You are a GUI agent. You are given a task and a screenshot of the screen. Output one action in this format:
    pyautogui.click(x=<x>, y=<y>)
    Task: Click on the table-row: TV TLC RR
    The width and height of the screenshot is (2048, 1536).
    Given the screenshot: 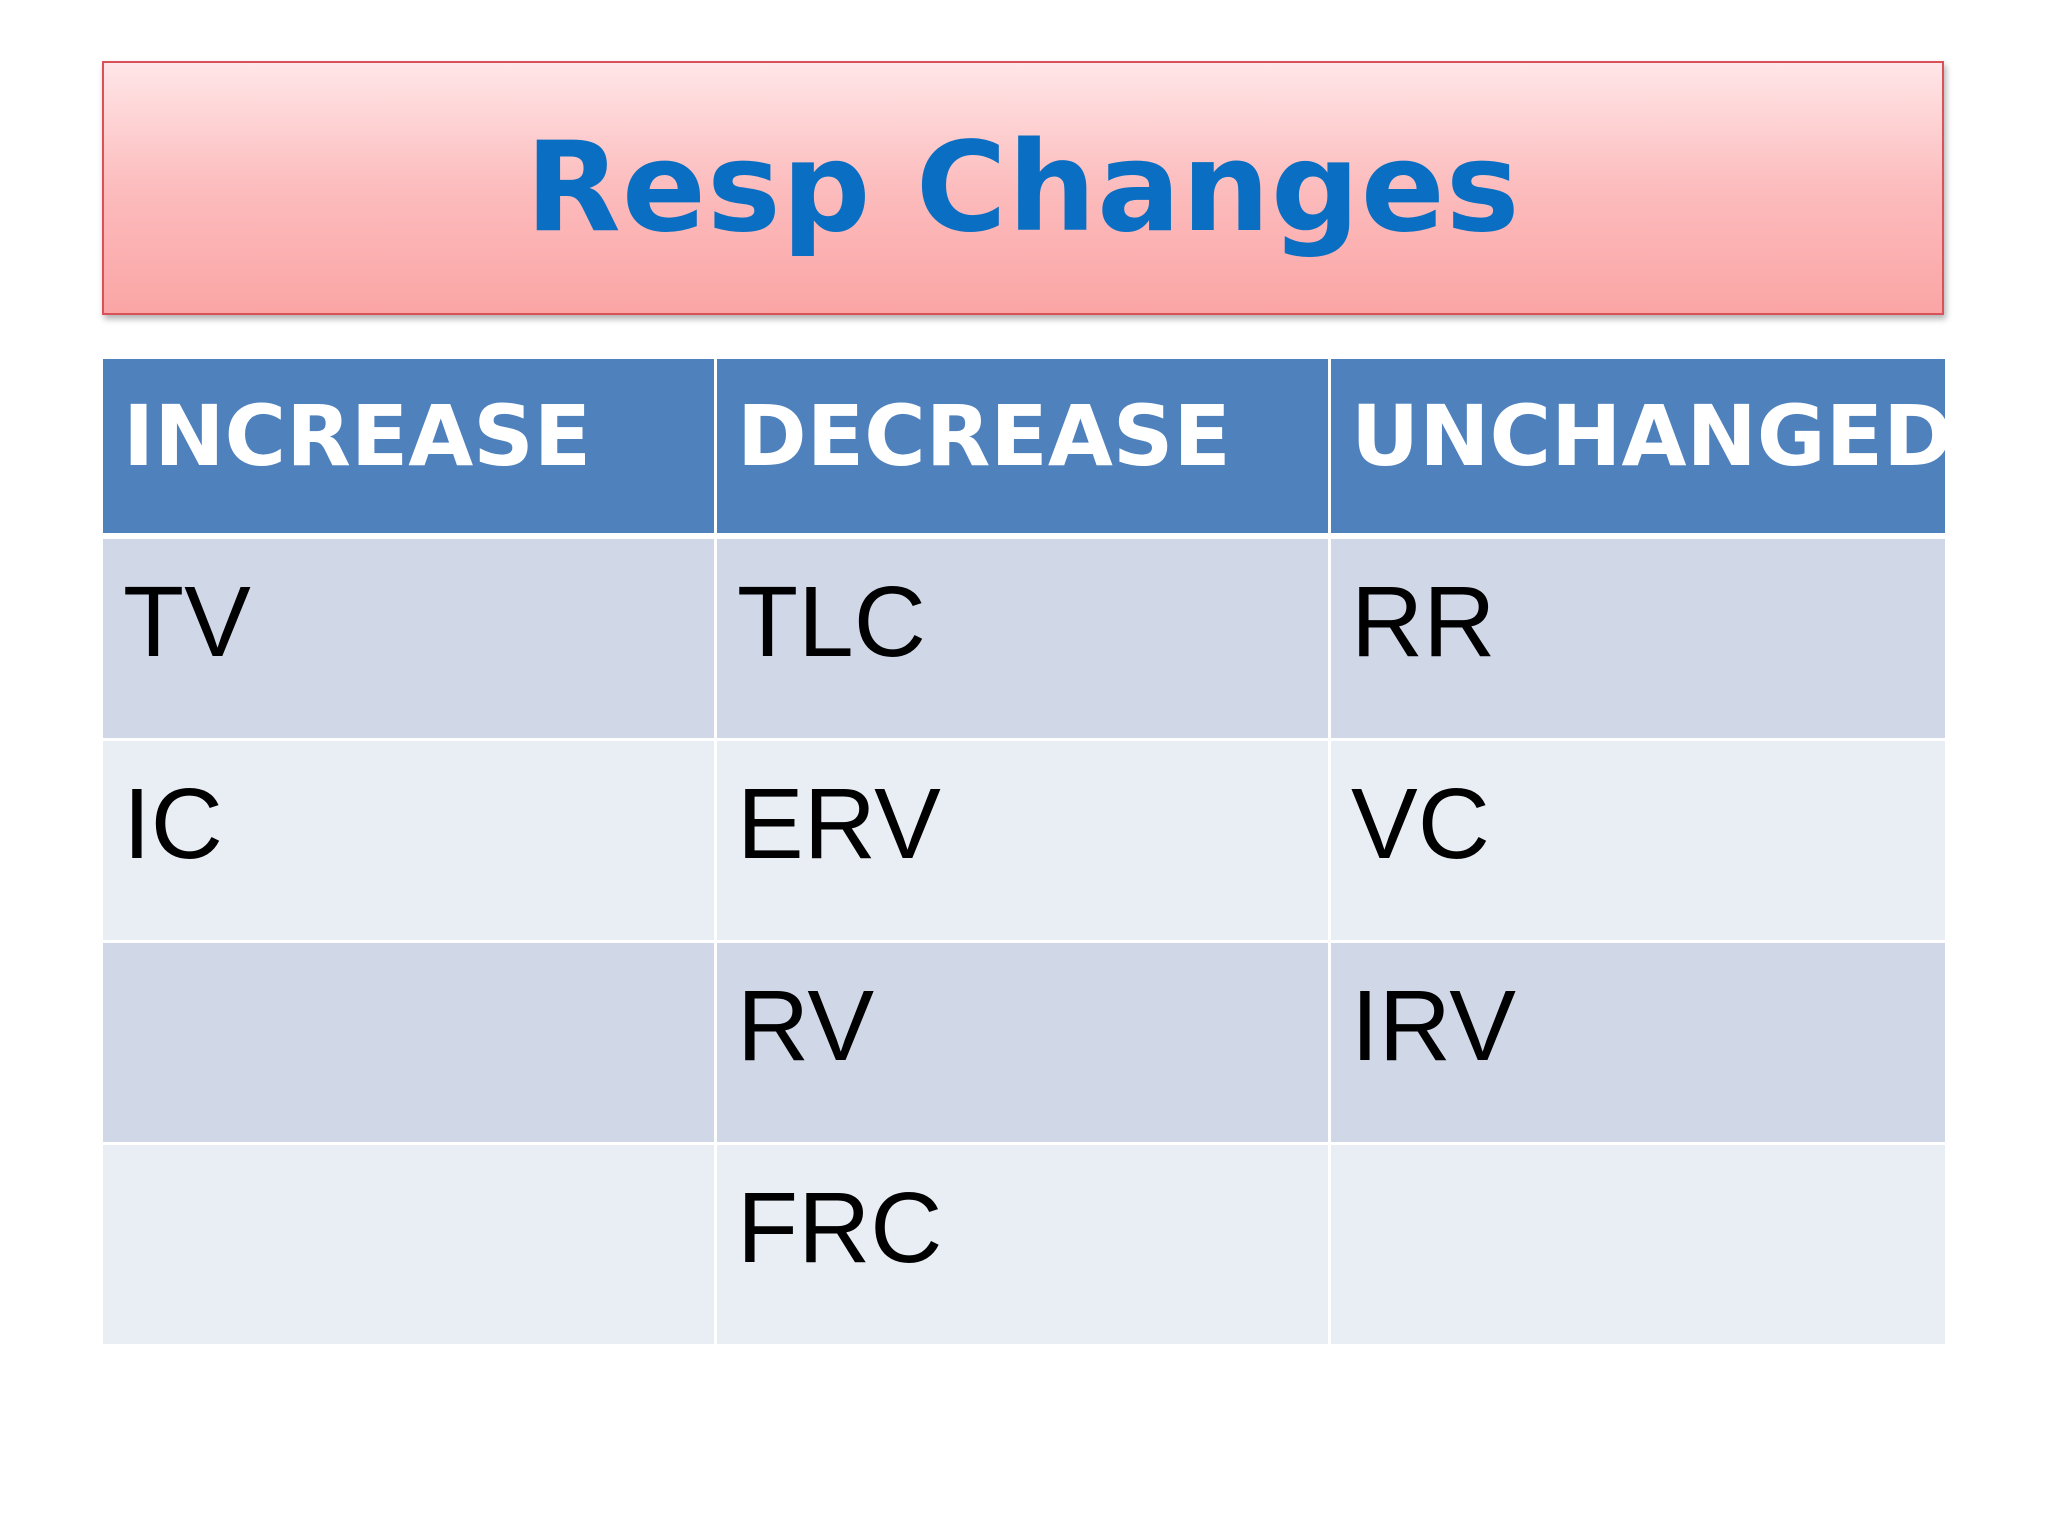 What is the action you would take?
    pyautogui.click(x=1024, y=640)
    